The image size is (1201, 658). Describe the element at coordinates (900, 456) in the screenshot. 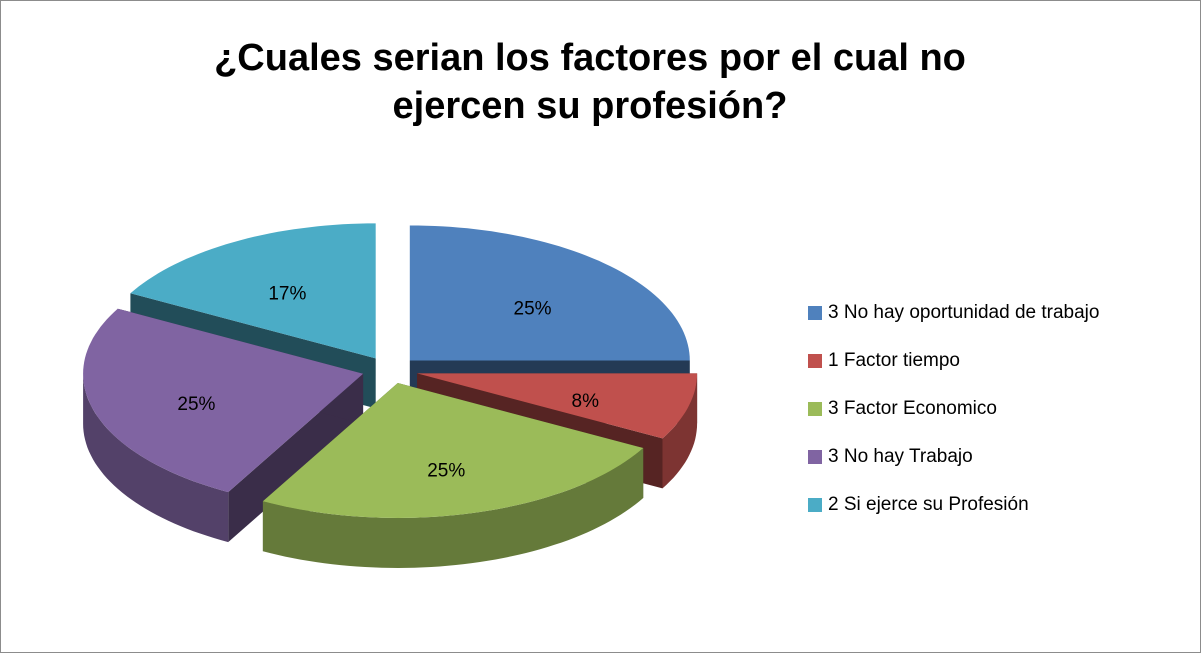

I see `legend-label: 3 No hay Trabajo` at that location.